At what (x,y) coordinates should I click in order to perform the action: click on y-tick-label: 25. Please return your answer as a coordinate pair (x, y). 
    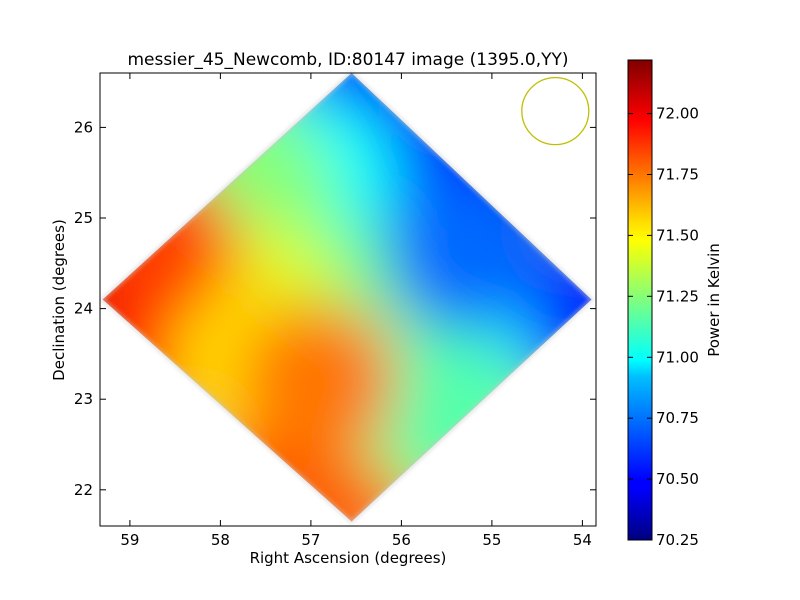
    Looking at the image, I should click on (83, 218).